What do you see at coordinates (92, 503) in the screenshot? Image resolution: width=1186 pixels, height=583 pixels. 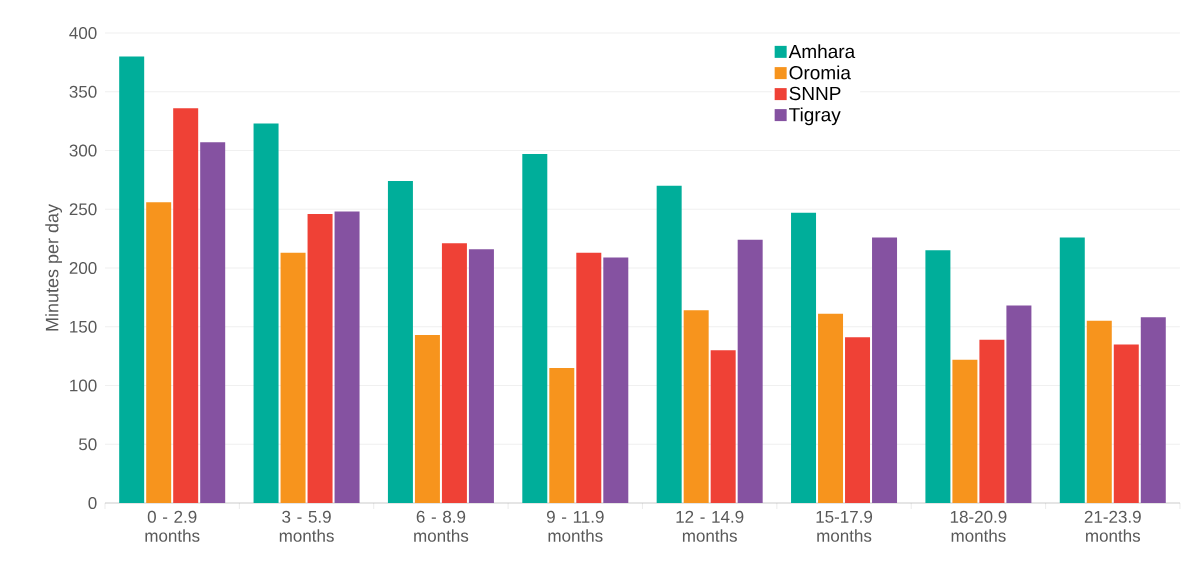 I see `y-tick-label: 0` at bounding box center [92, 503].